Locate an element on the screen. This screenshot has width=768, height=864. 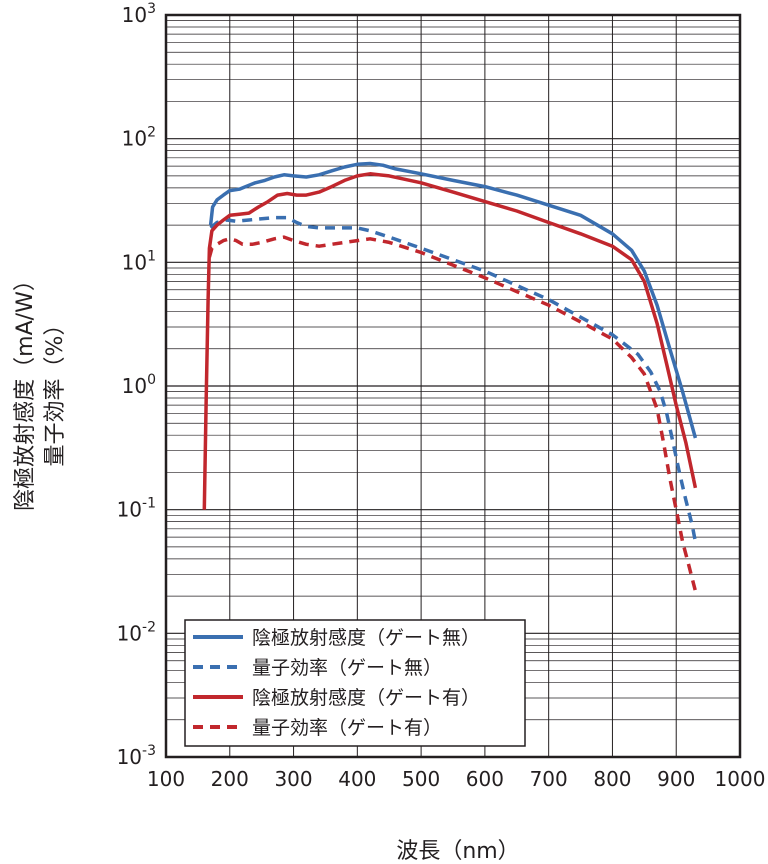
y-axis-title: 陰極放射感度（mA/W） is located at coordinates (25, 390).